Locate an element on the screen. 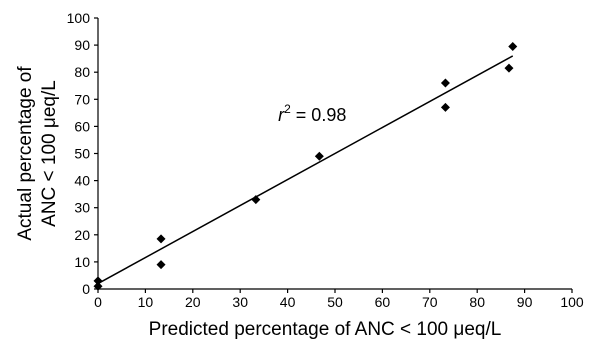 The width and height of the screenshot is (589, 347). y-tick-label-10: 10 is located at coordinates (82, 262).